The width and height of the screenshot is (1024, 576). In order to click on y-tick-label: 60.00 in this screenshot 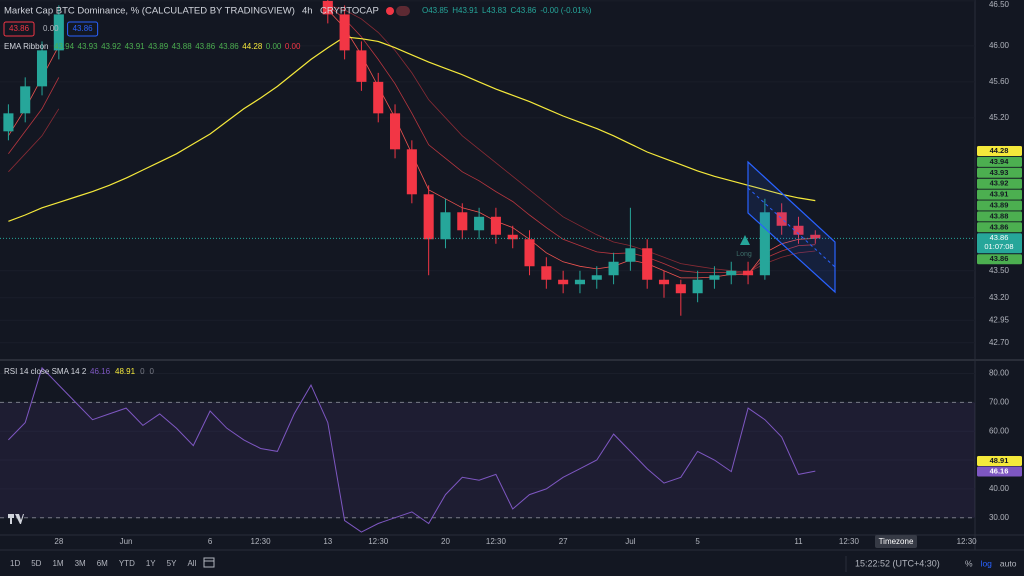, I will do `click(999, 430)`.